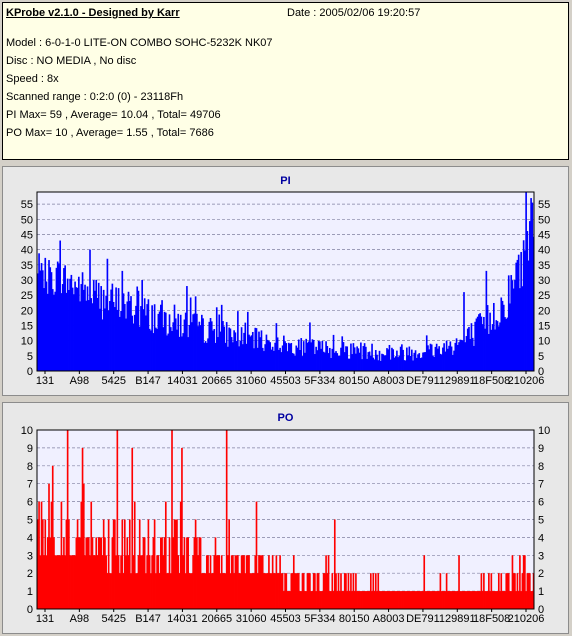  I want to click on po-xtick-label: A8003, so click(389, 619).